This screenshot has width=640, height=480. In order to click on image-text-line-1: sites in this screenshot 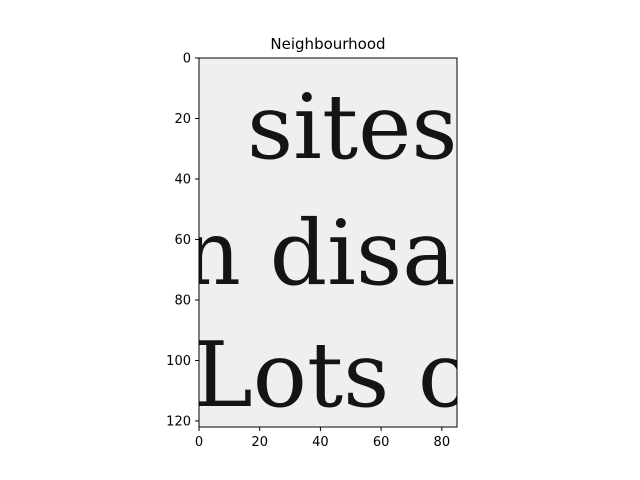, I will do `click(352, 127)`.